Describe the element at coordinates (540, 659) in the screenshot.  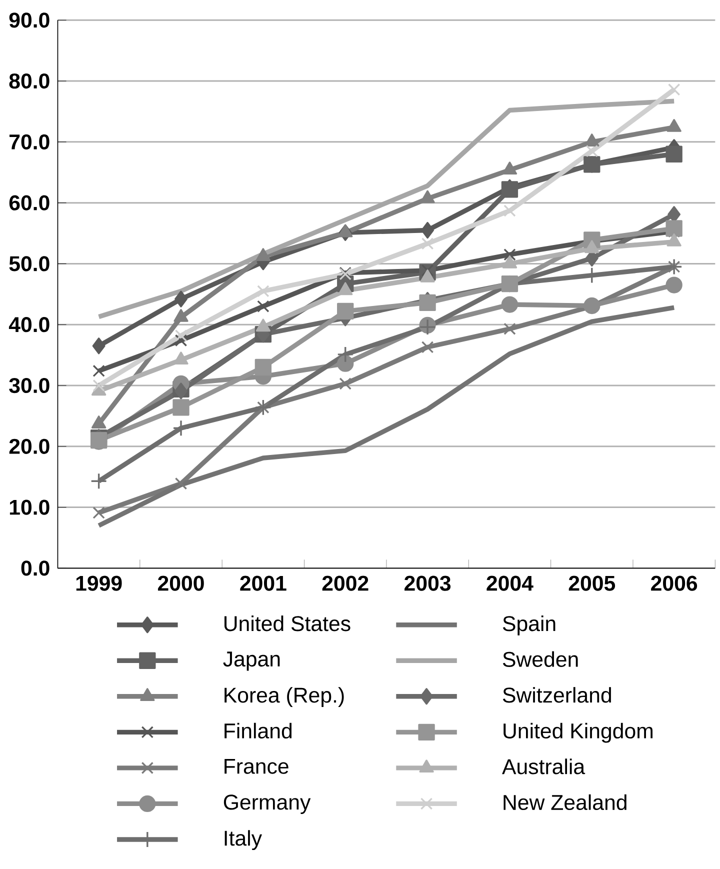
I see `legend-label: Sweden` at that location.